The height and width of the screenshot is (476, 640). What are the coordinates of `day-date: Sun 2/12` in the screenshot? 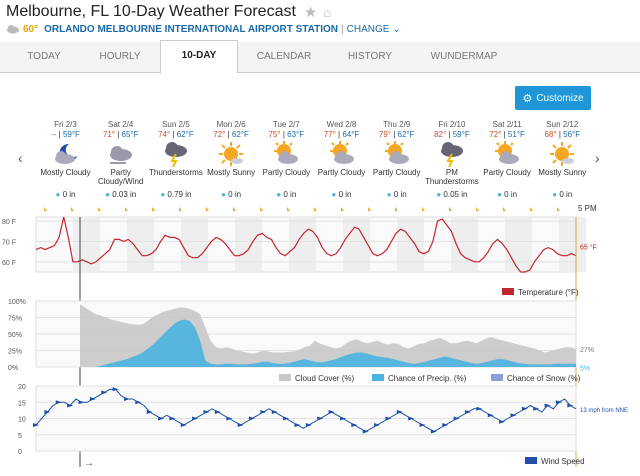 It's located at (562, 124).